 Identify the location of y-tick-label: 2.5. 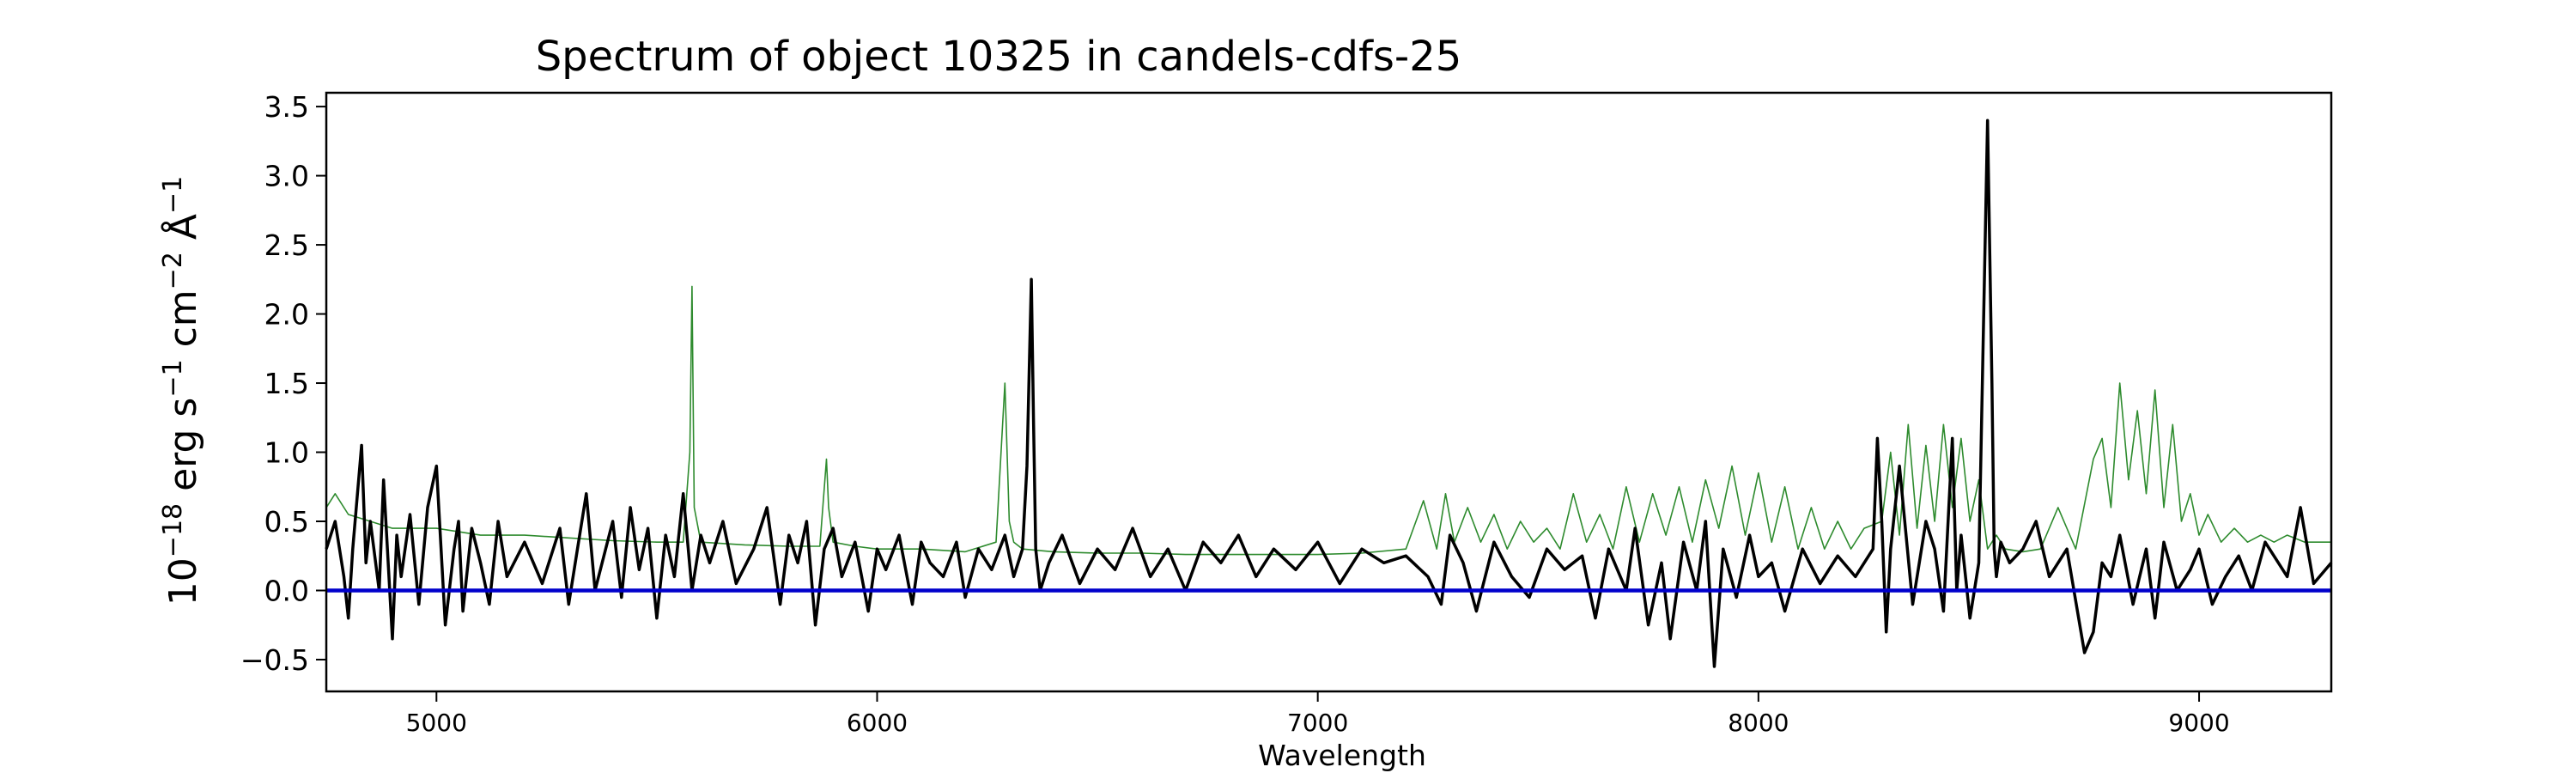
(286, 245).